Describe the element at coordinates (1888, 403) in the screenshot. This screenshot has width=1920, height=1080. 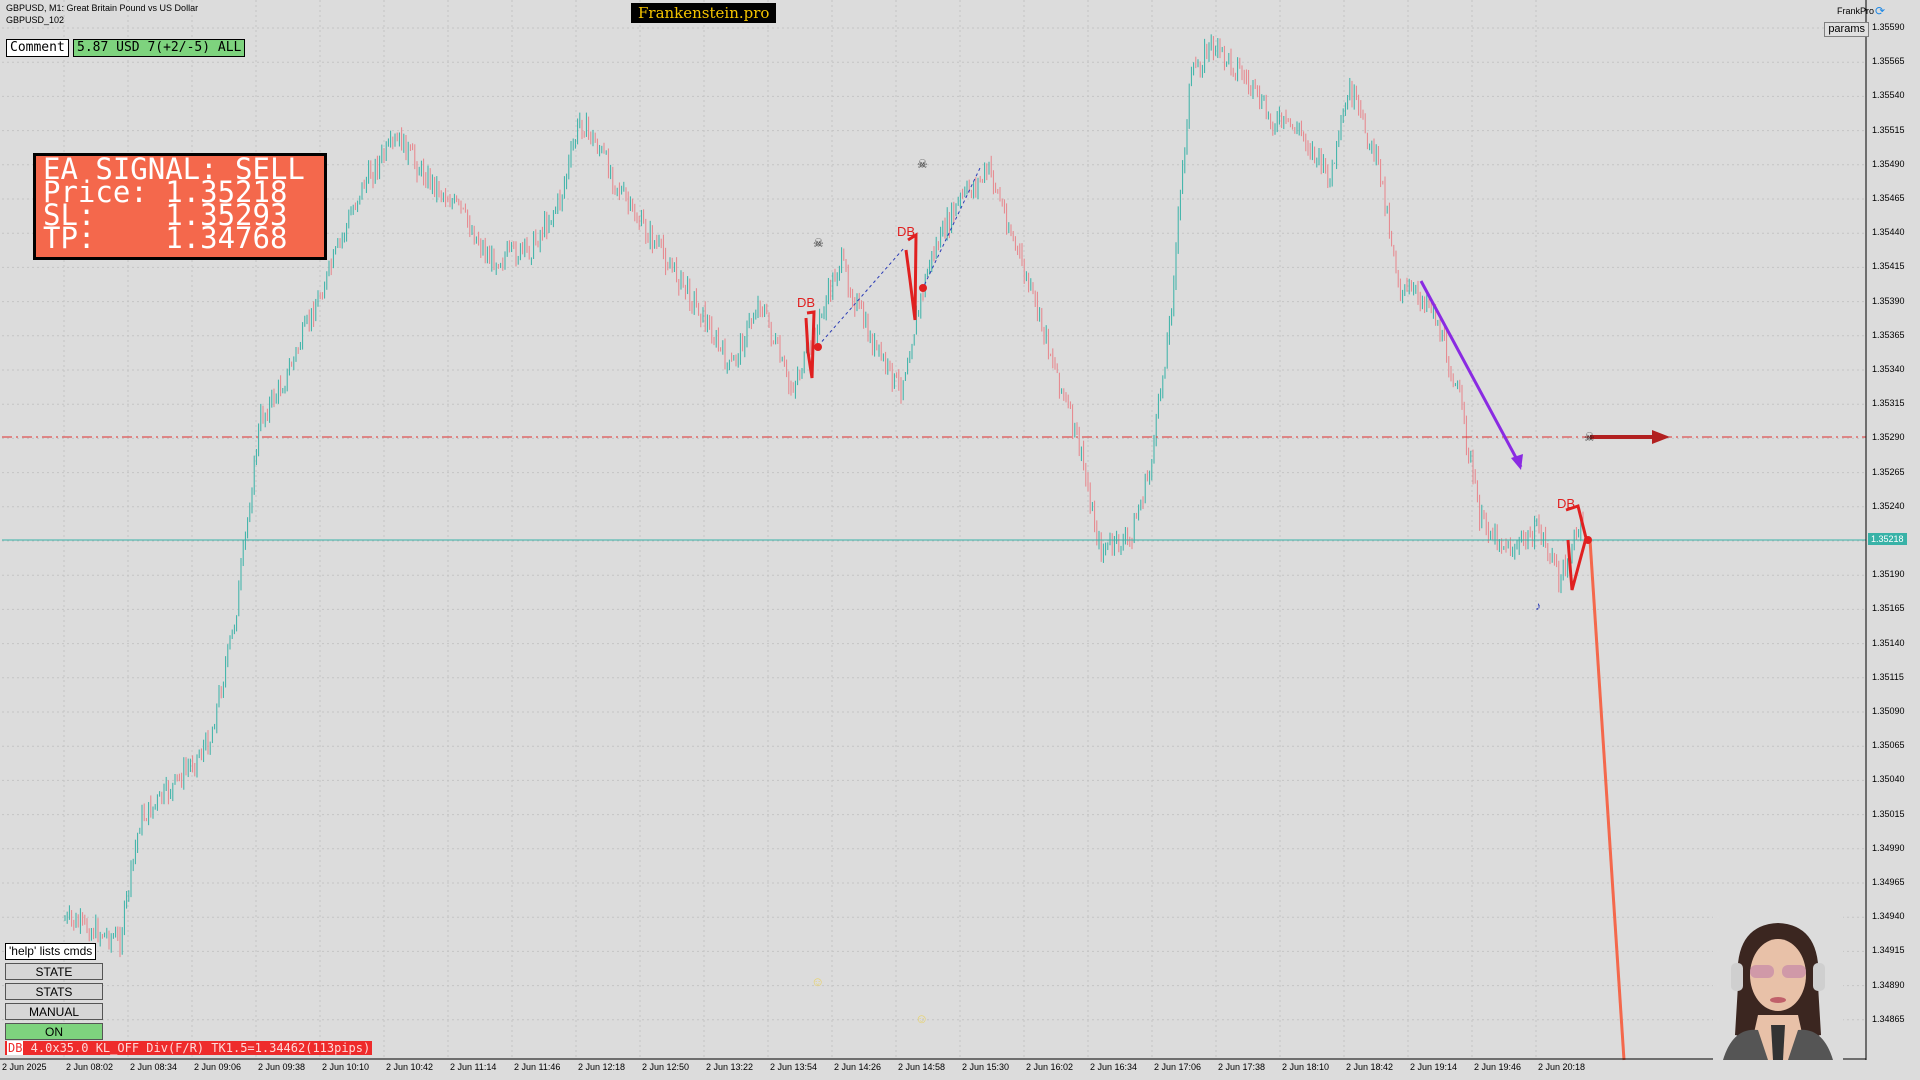
I see `price-axis-label: 1.35315` at that location.